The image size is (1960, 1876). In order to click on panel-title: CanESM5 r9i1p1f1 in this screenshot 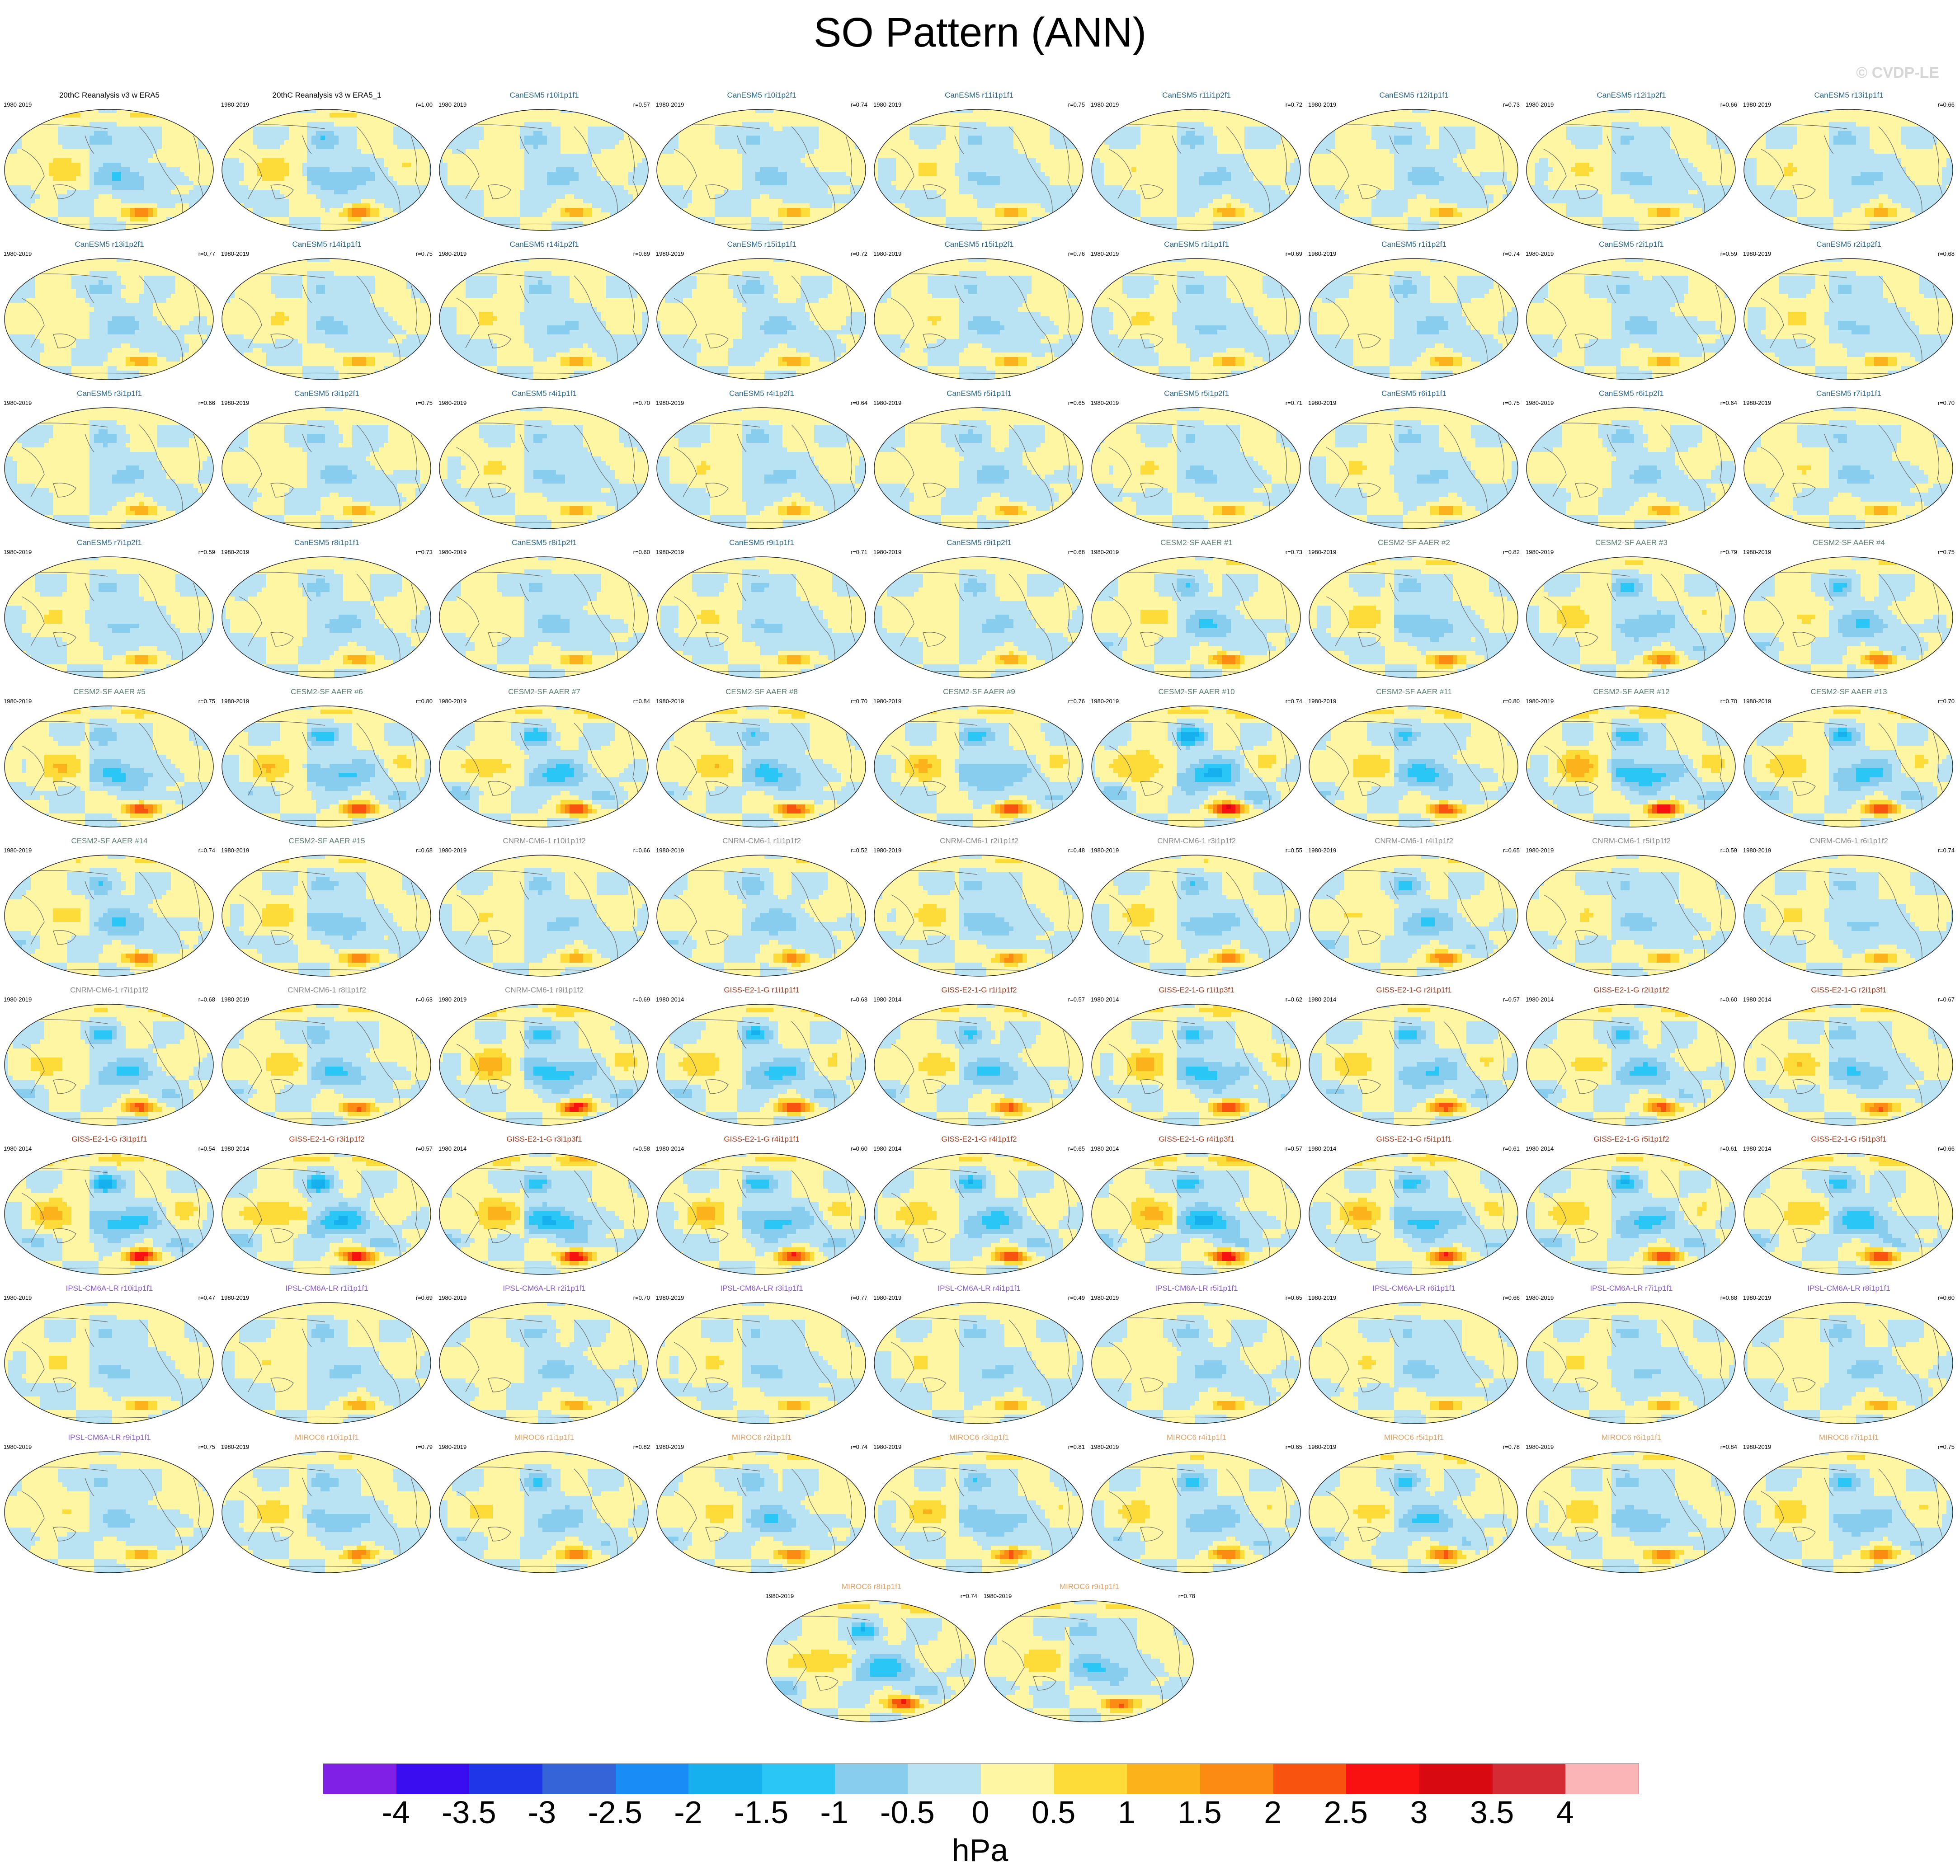, I will do `click(761, 543)`.